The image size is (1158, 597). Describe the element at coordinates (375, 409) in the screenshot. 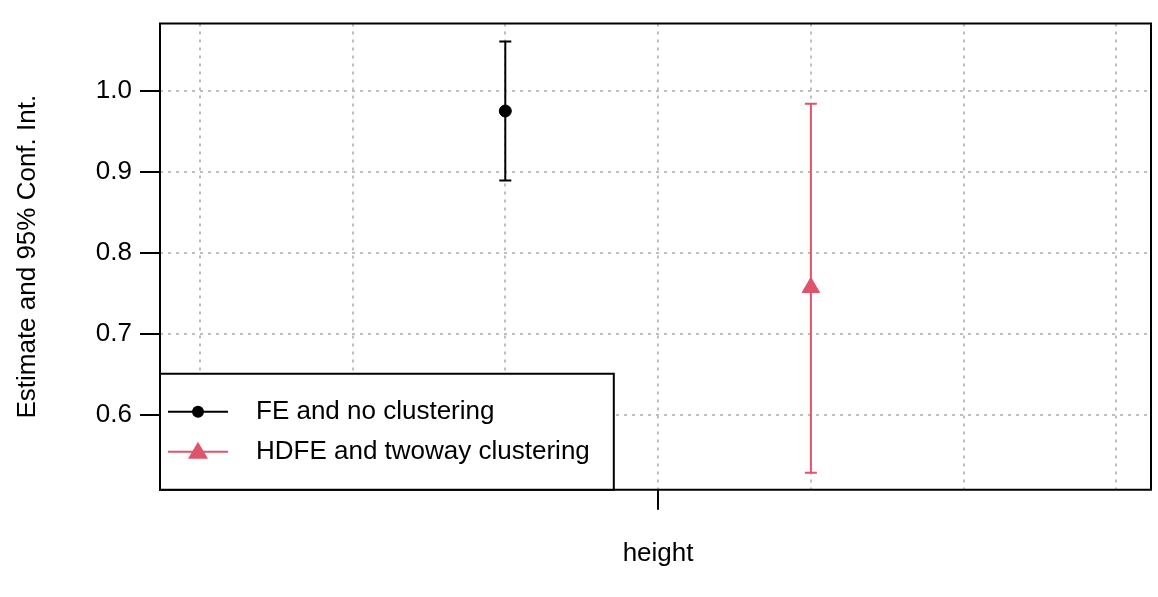

I see `legend-label: FE and no clustering` at that location.